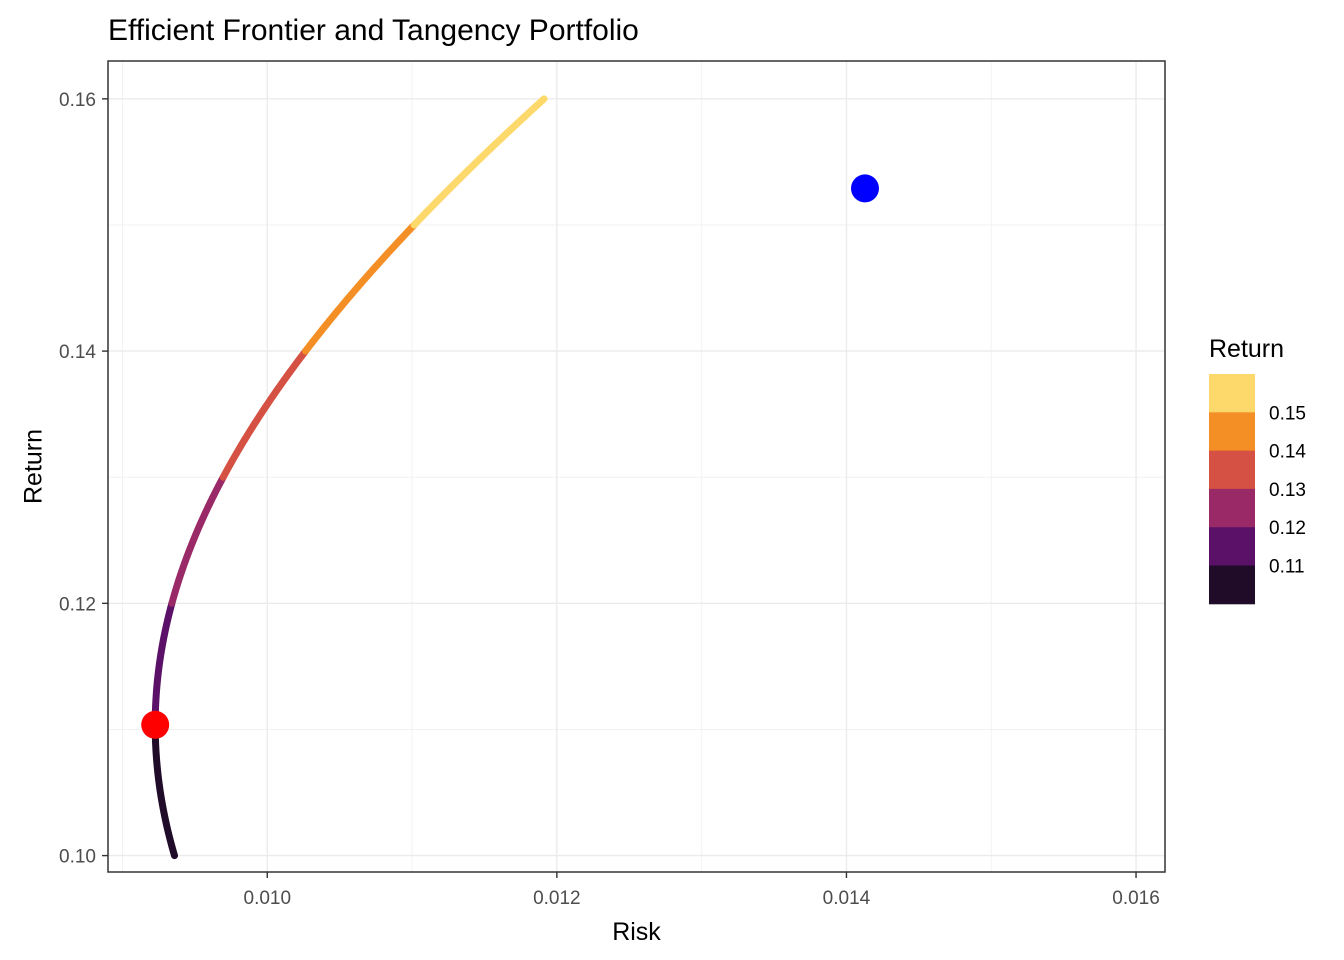 The width and height of the screenshot is (1344, 960). I want to click on legend-label: 0.15, so click(1287, 413).